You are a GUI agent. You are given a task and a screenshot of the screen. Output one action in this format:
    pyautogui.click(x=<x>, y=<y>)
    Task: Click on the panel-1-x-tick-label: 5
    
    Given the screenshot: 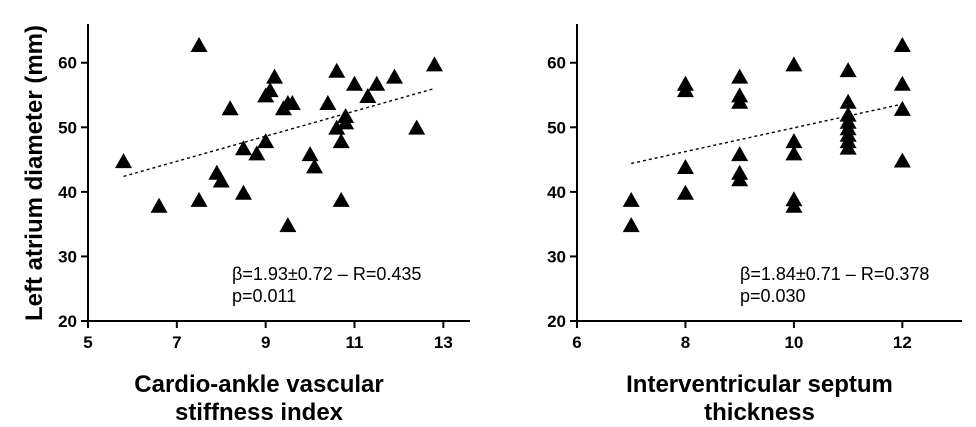 What is the action you would take?
    pyautogui.click(x=87, y=342)
    